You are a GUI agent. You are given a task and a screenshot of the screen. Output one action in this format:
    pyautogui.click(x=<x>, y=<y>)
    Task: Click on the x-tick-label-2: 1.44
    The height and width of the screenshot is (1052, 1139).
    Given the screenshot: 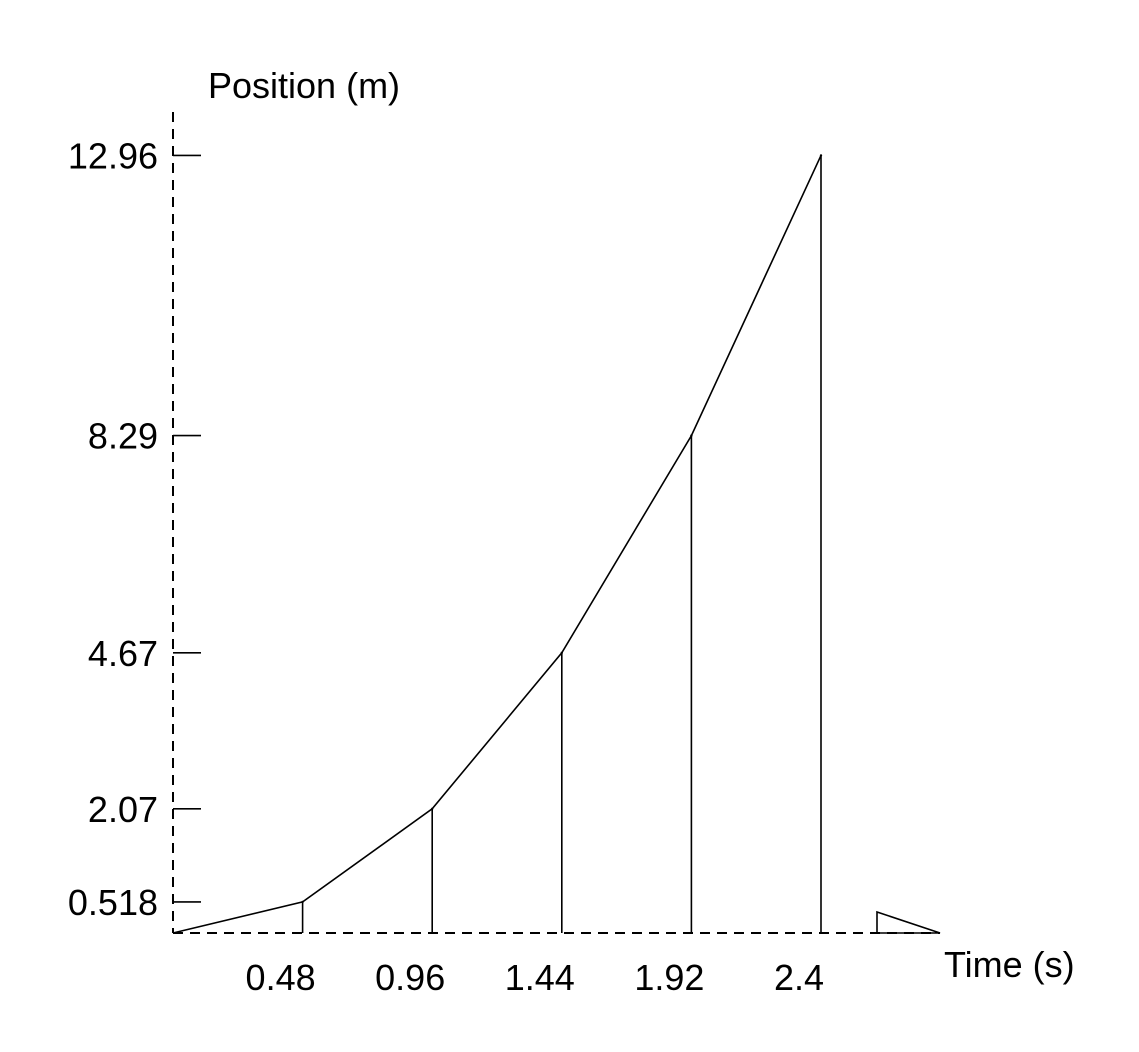 What is the action you would take?
    pyautogui.click(x=540, y=977)
    